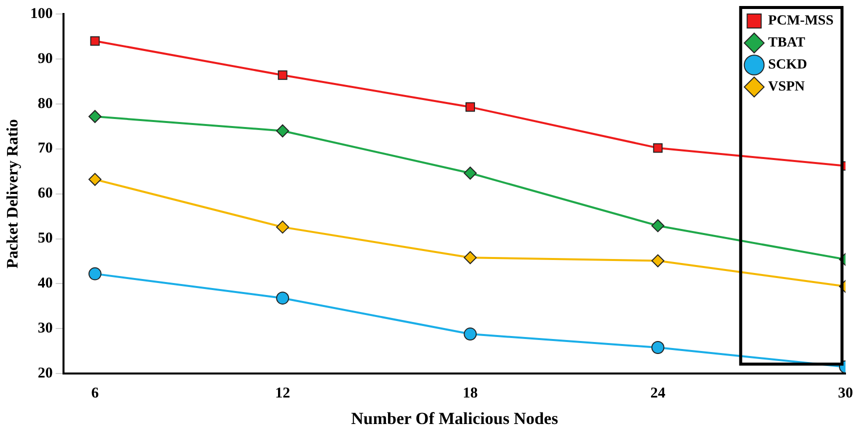  What do you see at coordinates (454, 418) in the screenshot?
I see `x-axis-title: Number Of Malicious Nodes` at bounding box center [454, 418].